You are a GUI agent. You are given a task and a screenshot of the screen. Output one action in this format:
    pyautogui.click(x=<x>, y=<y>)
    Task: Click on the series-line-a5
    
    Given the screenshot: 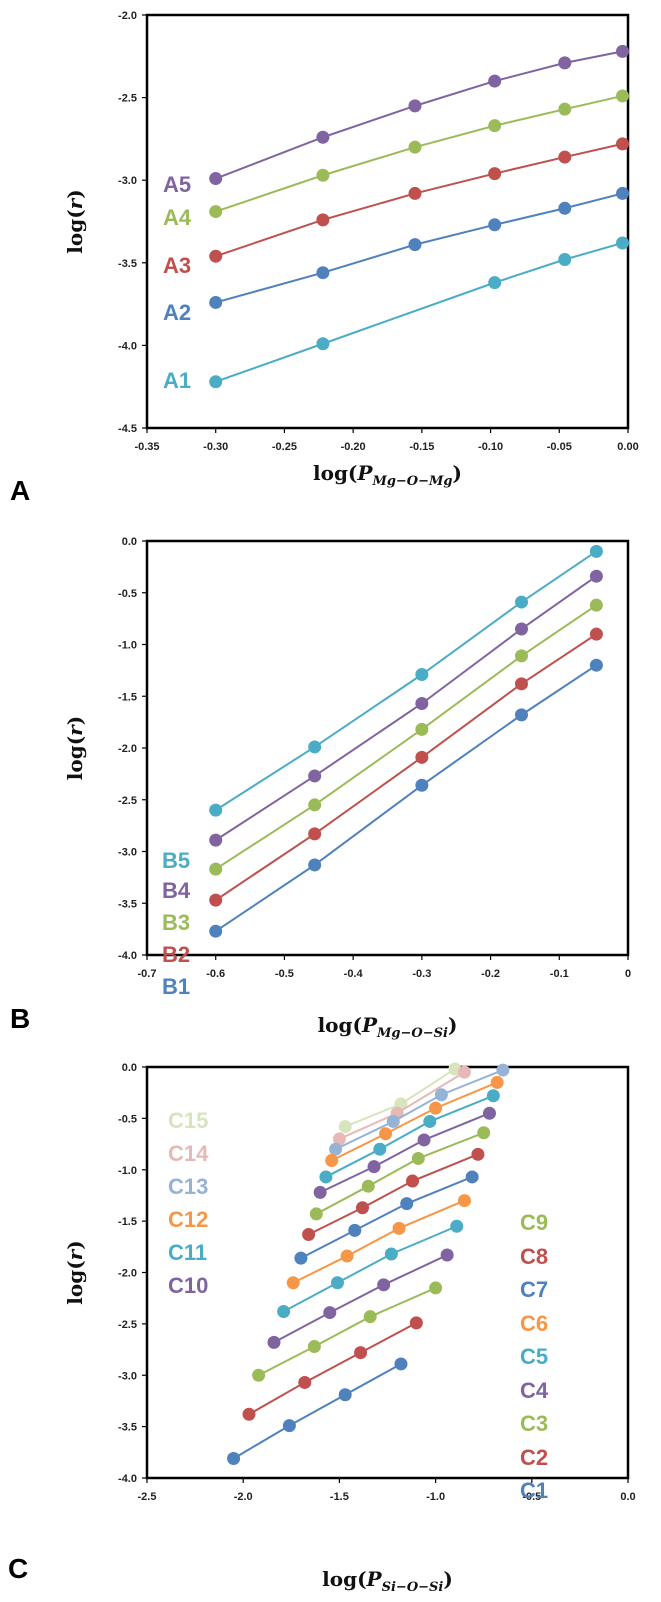 What is the action you would take?
    pyautogui.click(x=419, y=115)
    